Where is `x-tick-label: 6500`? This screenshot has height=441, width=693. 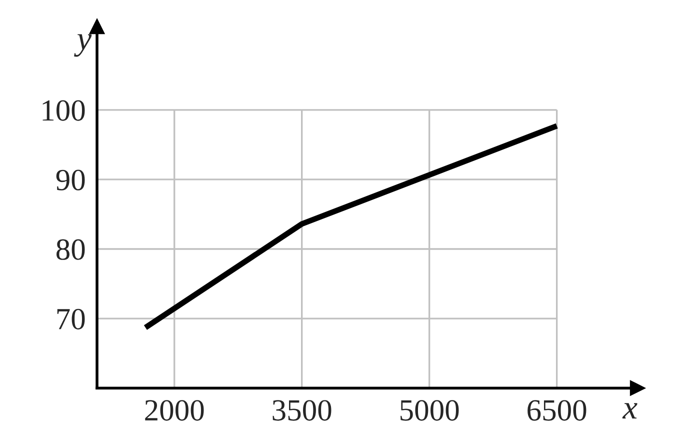
x-tick-label: 6500 is located at coordinates (557, 410).